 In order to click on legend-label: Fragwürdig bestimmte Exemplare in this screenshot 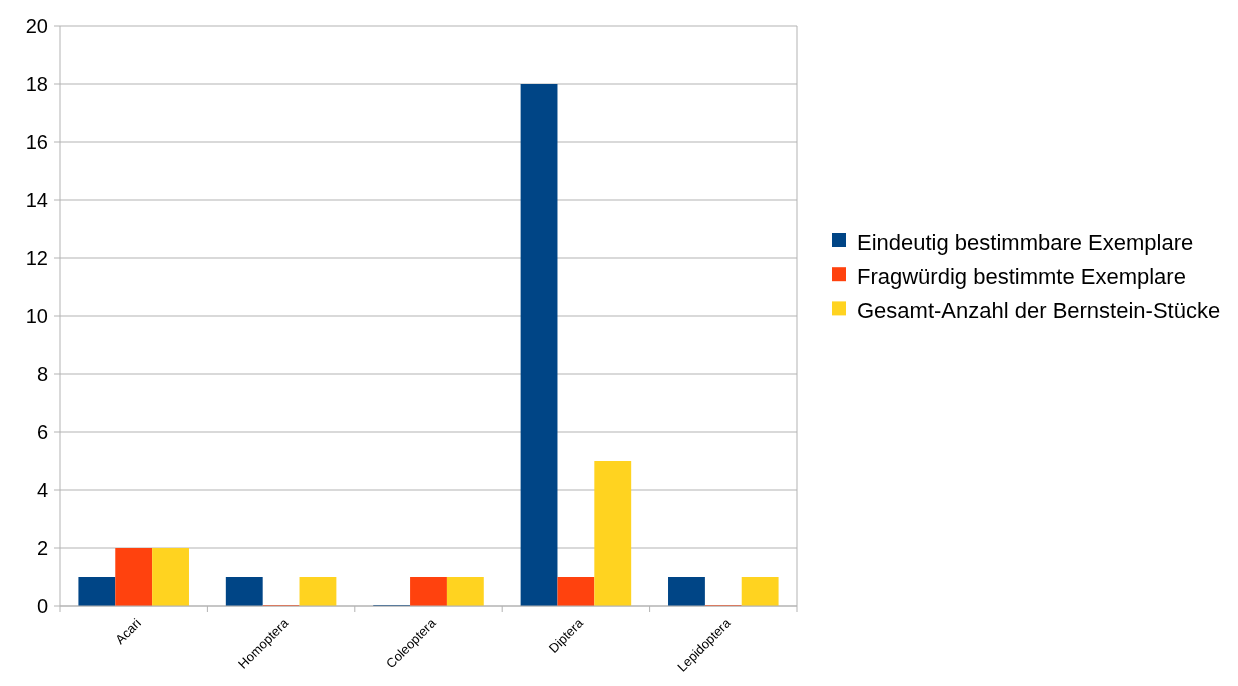, I will do `click(1021, 276)`.